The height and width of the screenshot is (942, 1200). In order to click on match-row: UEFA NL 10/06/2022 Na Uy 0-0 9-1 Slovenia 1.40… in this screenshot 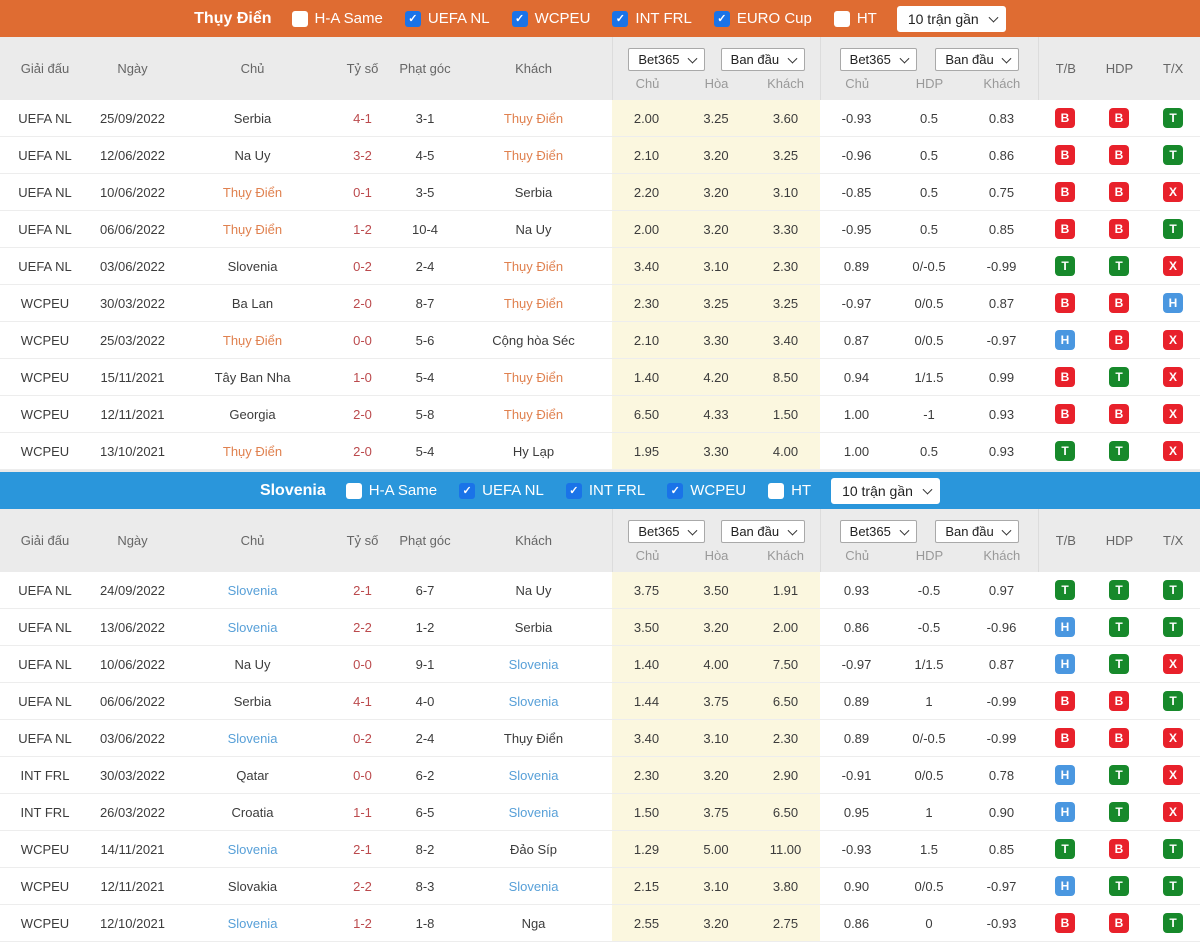, I will do `click(600, 664)`.